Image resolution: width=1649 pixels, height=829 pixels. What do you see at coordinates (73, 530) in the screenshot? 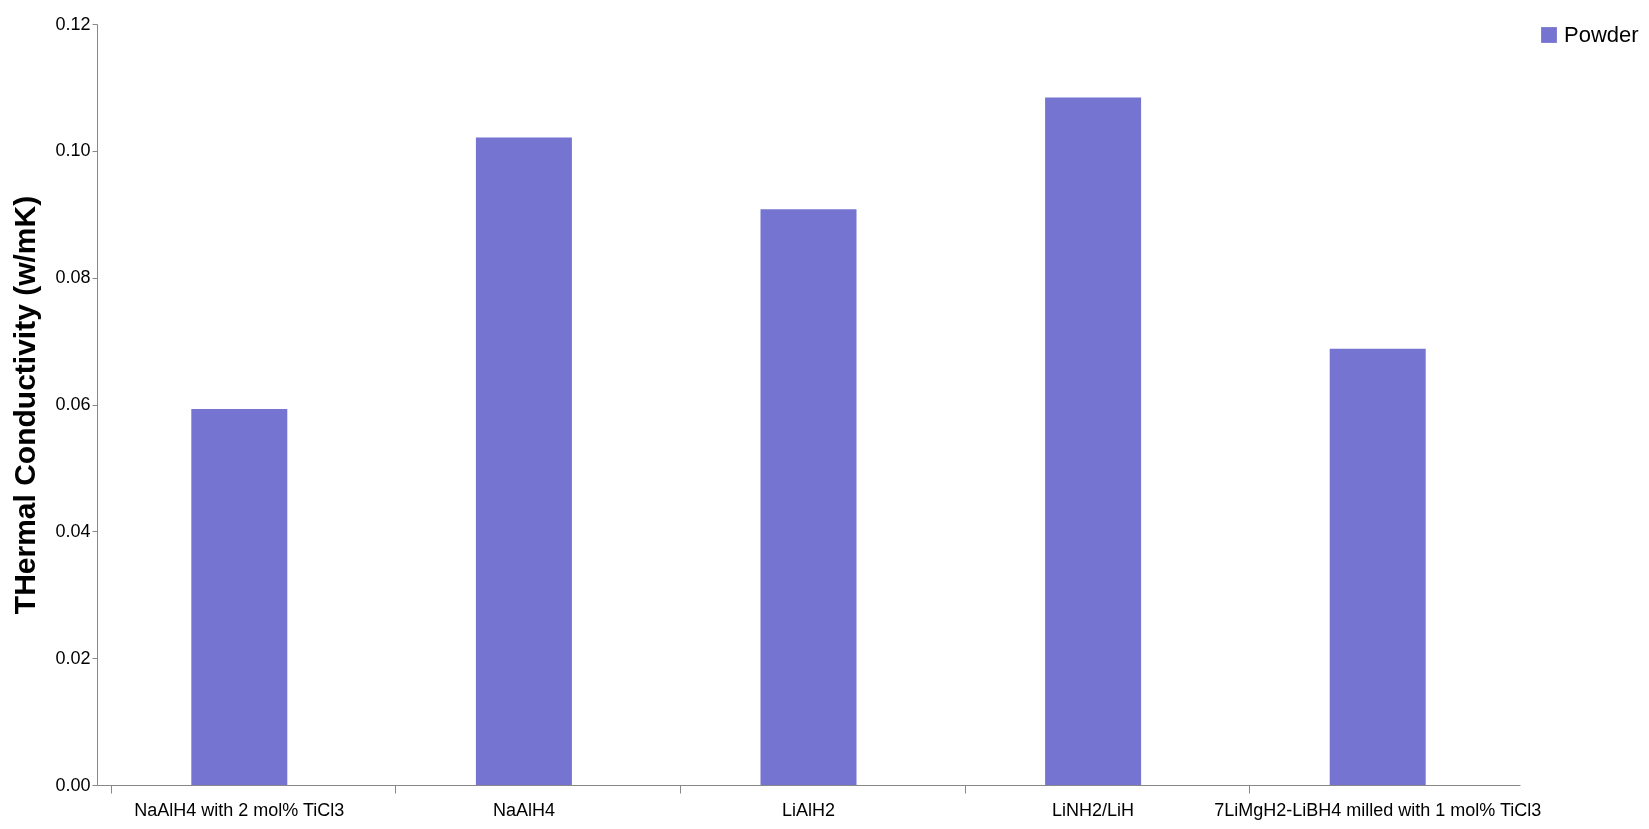
I see `y-tick-label: 0.04` at bounding box center [73, 530].